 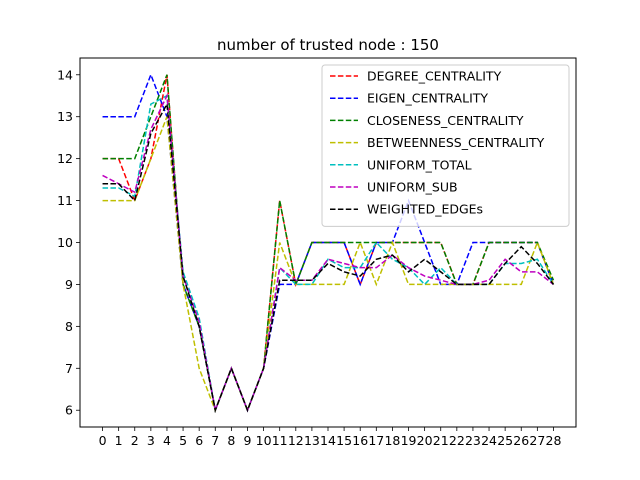 I want to click on x-tick-label: 24, so click(x=489, y=440).